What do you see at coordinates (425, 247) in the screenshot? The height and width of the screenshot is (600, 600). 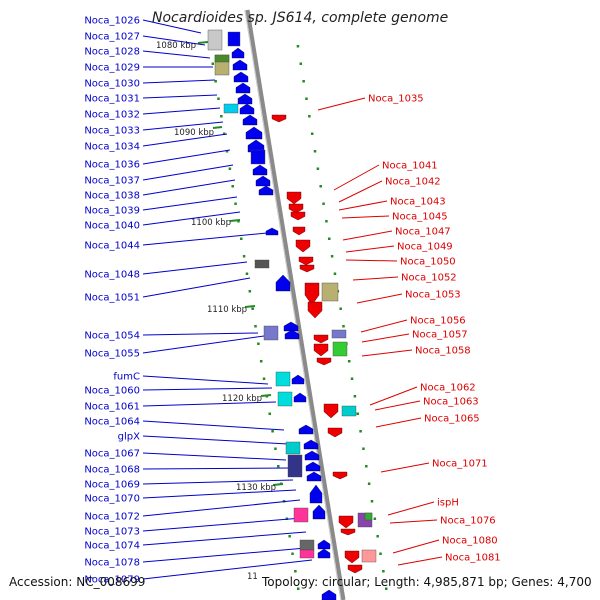 I see `right-gene-label: Noca_1049` at bounding box center [425, 247].